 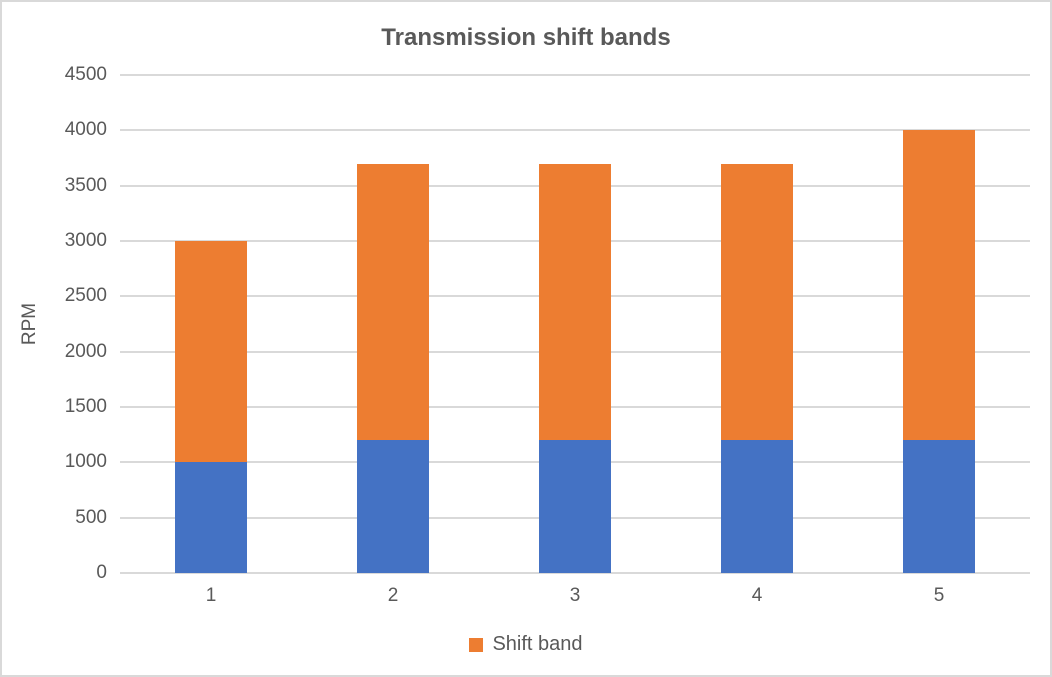 What do you see at coordinates (757, 595) in the screenshot?
I see `x-tick-label: 4` at bounding box center [757, 595].